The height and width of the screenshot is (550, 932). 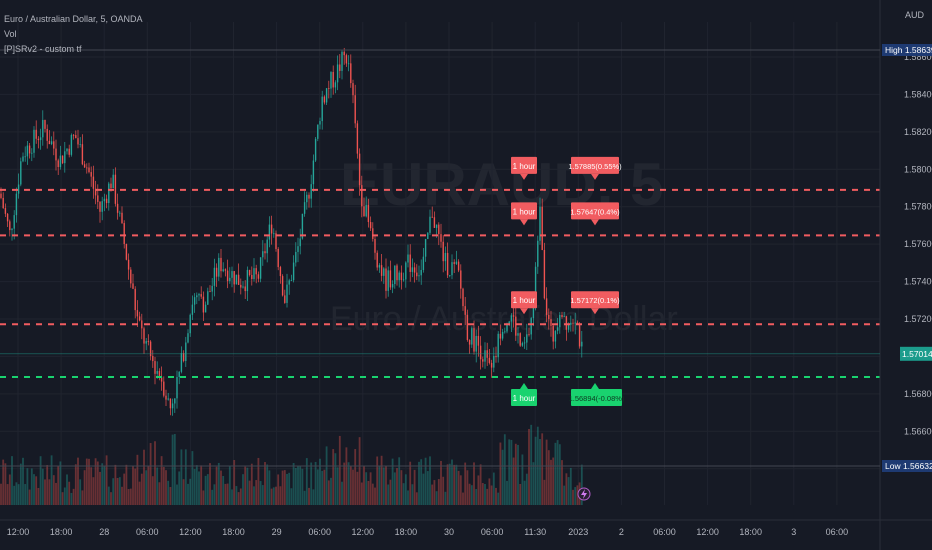 What do you see at coordinates (43, 49) in the screenshot?
I see `legend-indicator: [P]SRv2 - custom tf` at bounding box center [43, 49].